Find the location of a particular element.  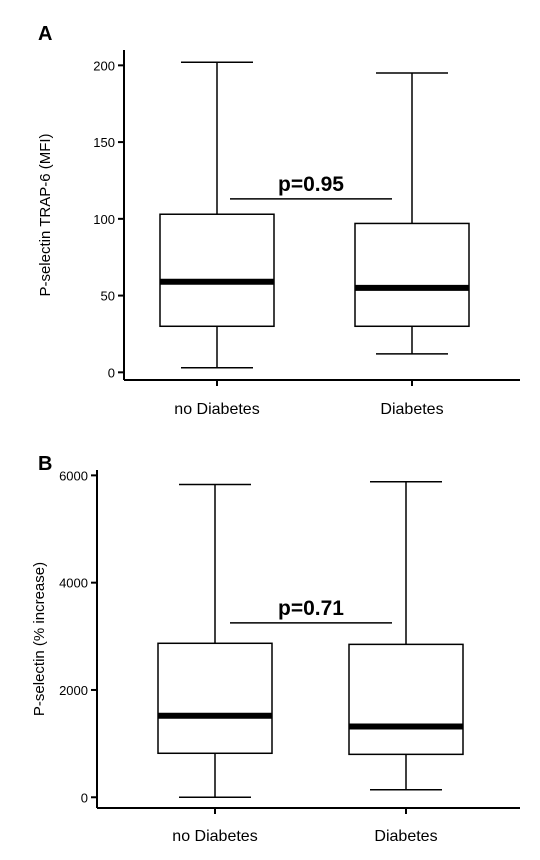

y-tick-label: 100 is located at coordinates (104, 219).